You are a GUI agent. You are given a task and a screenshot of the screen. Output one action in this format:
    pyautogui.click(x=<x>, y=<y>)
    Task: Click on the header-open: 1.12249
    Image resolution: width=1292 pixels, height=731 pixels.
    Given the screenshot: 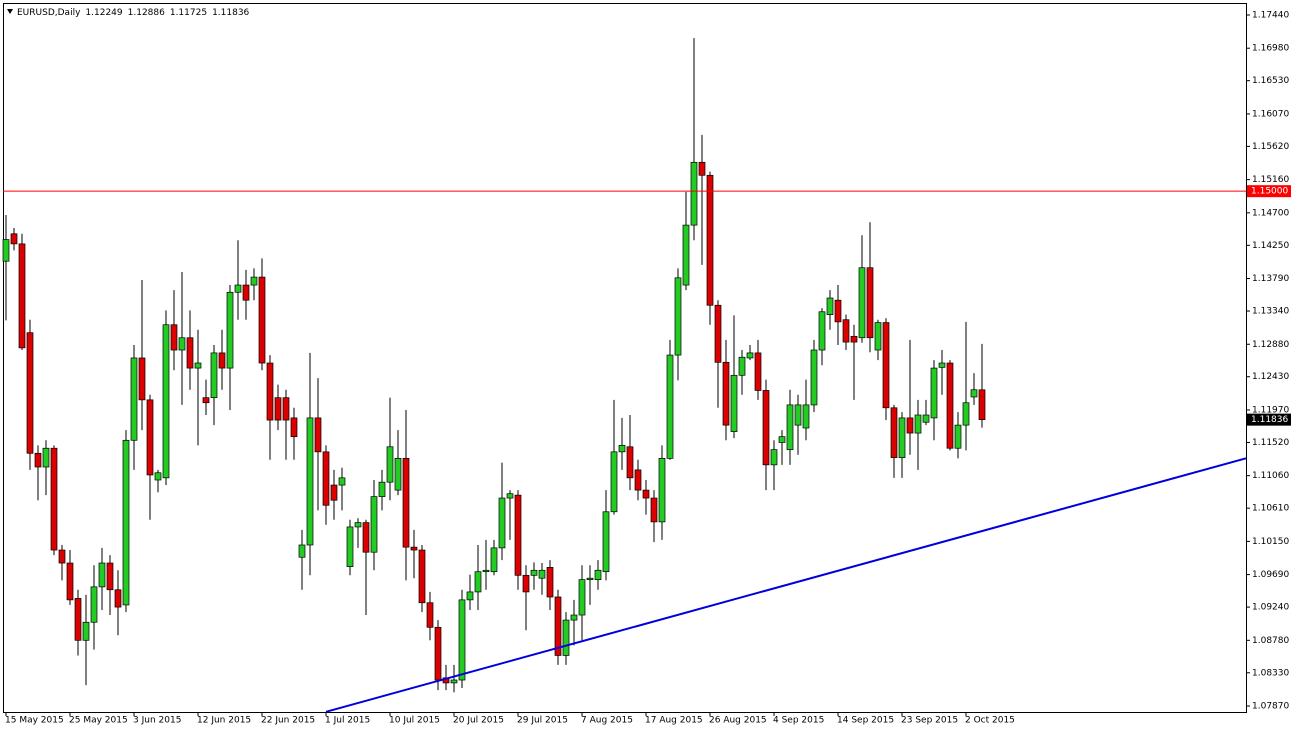 What is the action you would take?
    pyautogui.click(x=103, y=13)
    